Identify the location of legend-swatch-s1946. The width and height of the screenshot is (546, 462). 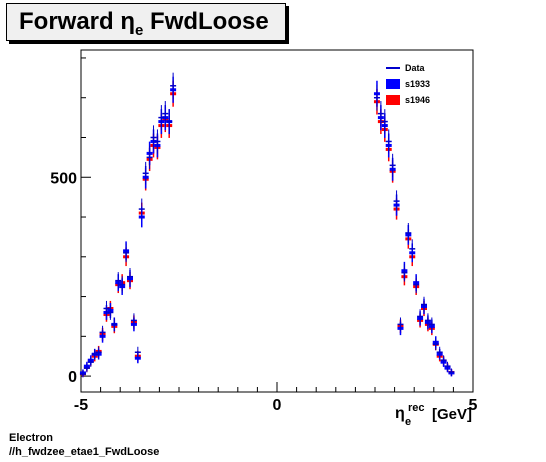
(393, 100).